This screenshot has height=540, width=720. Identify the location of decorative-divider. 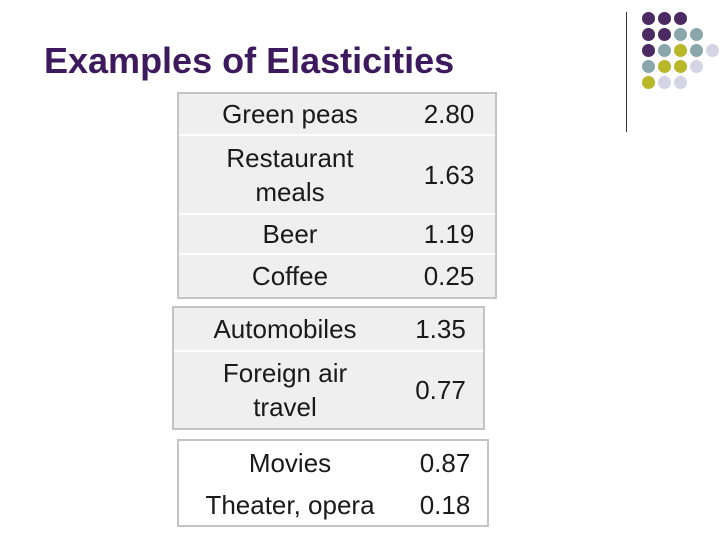
(626, 72).